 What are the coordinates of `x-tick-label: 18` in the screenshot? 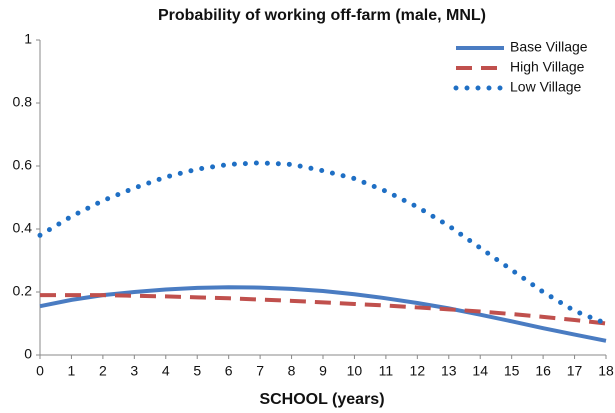 It's located at (606, 371).